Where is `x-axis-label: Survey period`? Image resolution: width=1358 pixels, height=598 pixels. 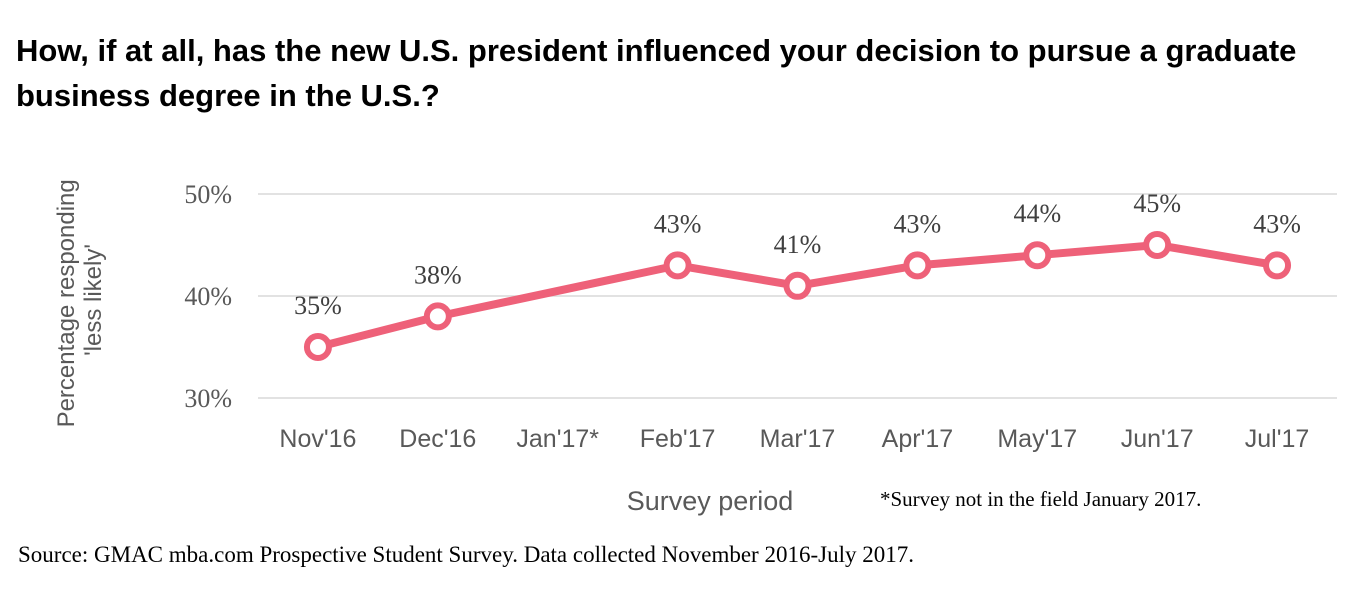
x-axis-label: Survey period is located at coordinates (710, 501).